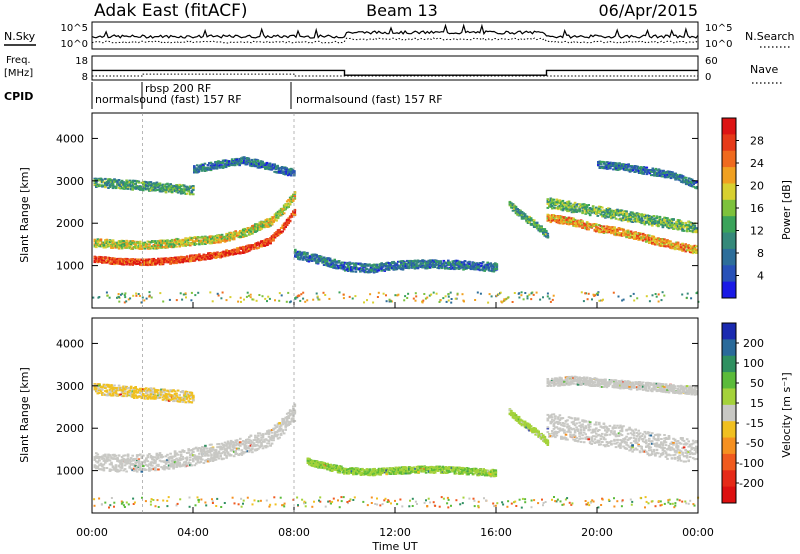 The image size is (800, 554). I want to click on noise-sky-series, so click(395, 31).